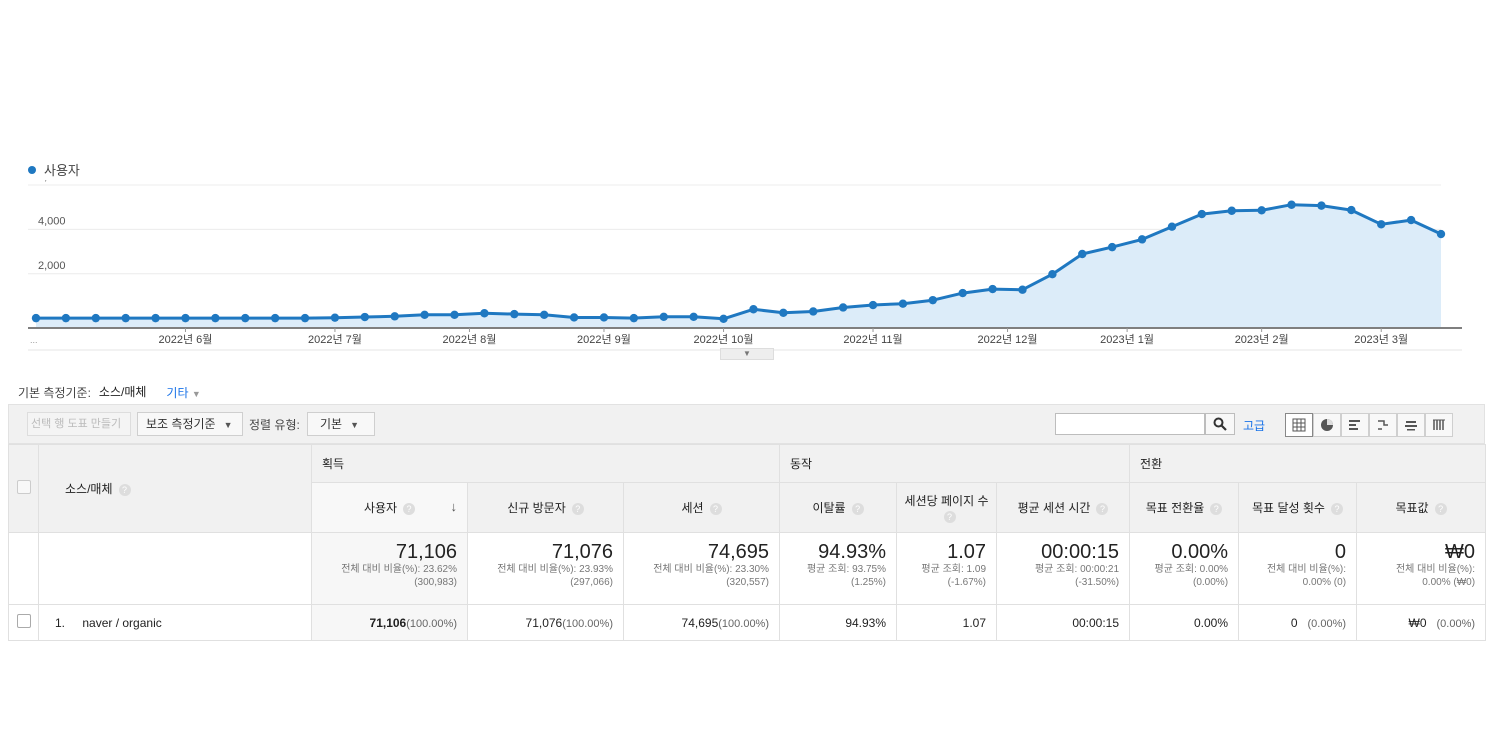 Image resolution: width=1492 pixels, height=740 pixels. Describe the element at coordinates (1298, 507) in the screenshot. I see `col-header-goal-completions: 목표 달성 횟수?` at that location.